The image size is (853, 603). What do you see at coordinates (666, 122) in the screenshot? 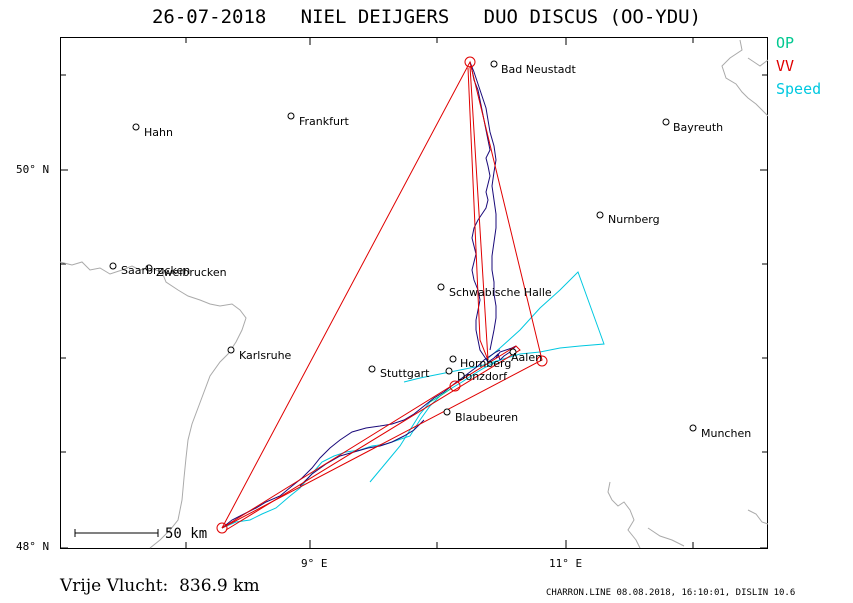
I see `city-marker-bayreuth` at bounding box center [666, 122].